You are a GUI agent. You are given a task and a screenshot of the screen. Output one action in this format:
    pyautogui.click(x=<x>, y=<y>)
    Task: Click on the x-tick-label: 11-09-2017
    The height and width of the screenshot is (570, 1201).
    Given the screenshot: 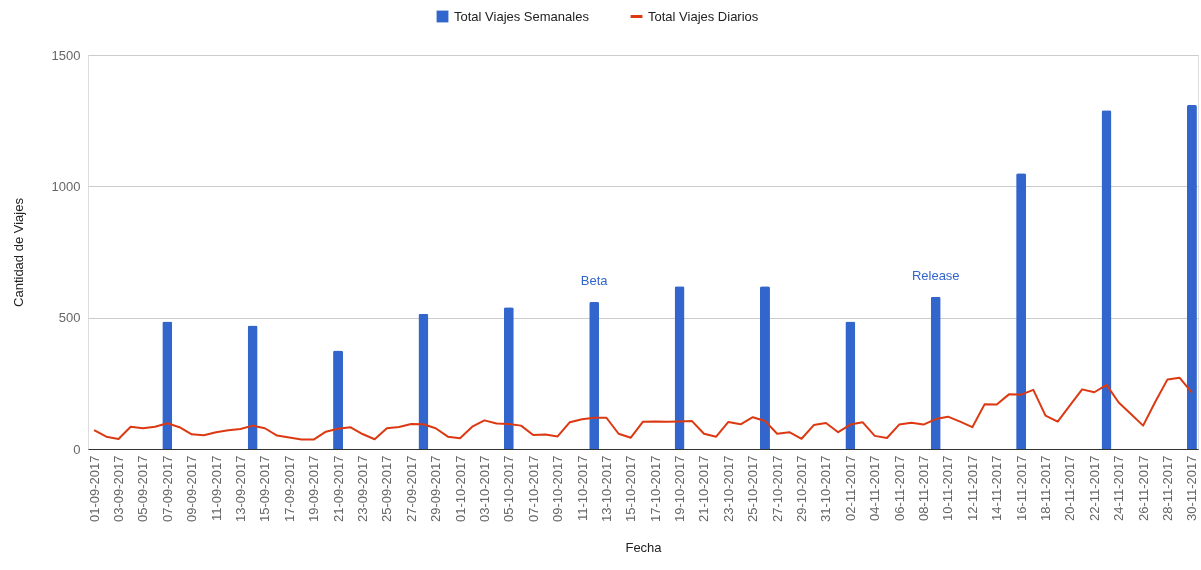 What is the action you would take?
    pyautogui.click(x=216, y=488)
    